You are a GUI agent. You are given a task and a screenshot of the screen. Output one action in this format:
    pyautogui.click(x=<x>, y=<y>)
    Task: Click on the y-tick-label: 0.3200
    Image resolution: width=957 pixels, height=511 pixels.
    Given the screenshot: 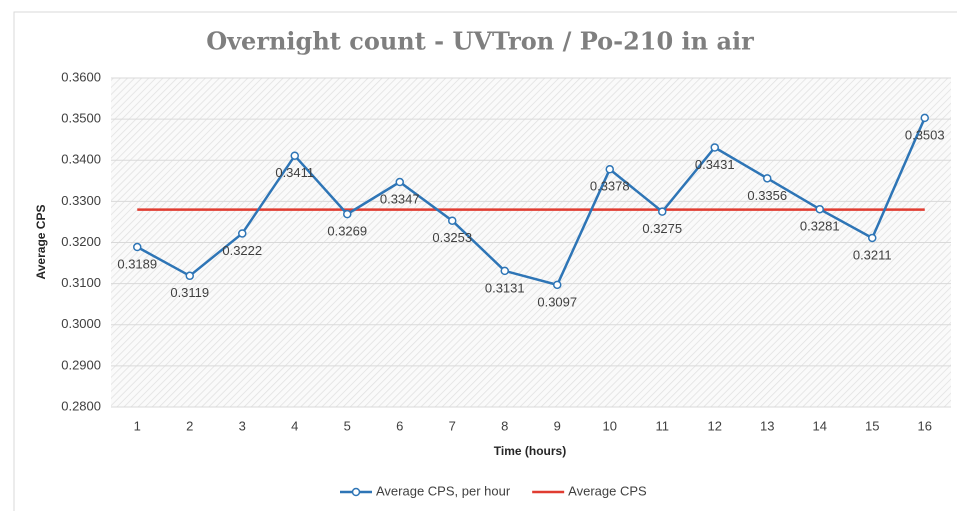 What is the action you would take?
    pyautogui.click(x=81, y=241)
    